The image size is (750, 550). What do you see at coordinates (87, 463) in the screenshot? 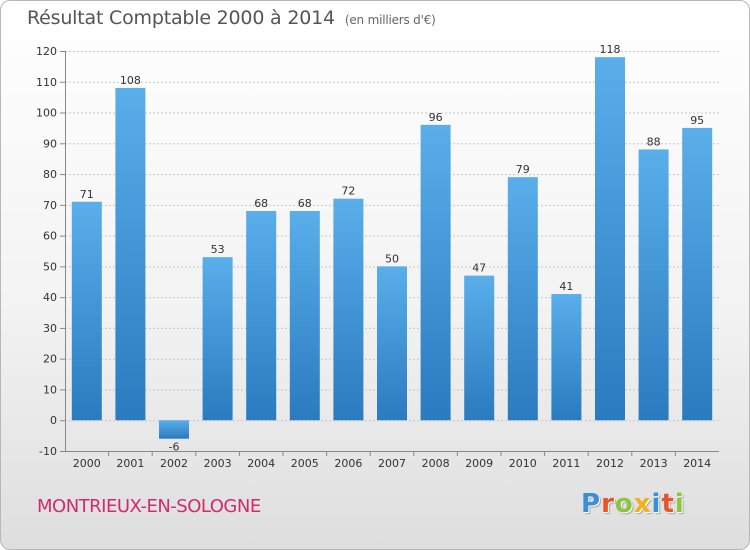
I see `x-tick-label: 2000` at bounding box center [87, 463].